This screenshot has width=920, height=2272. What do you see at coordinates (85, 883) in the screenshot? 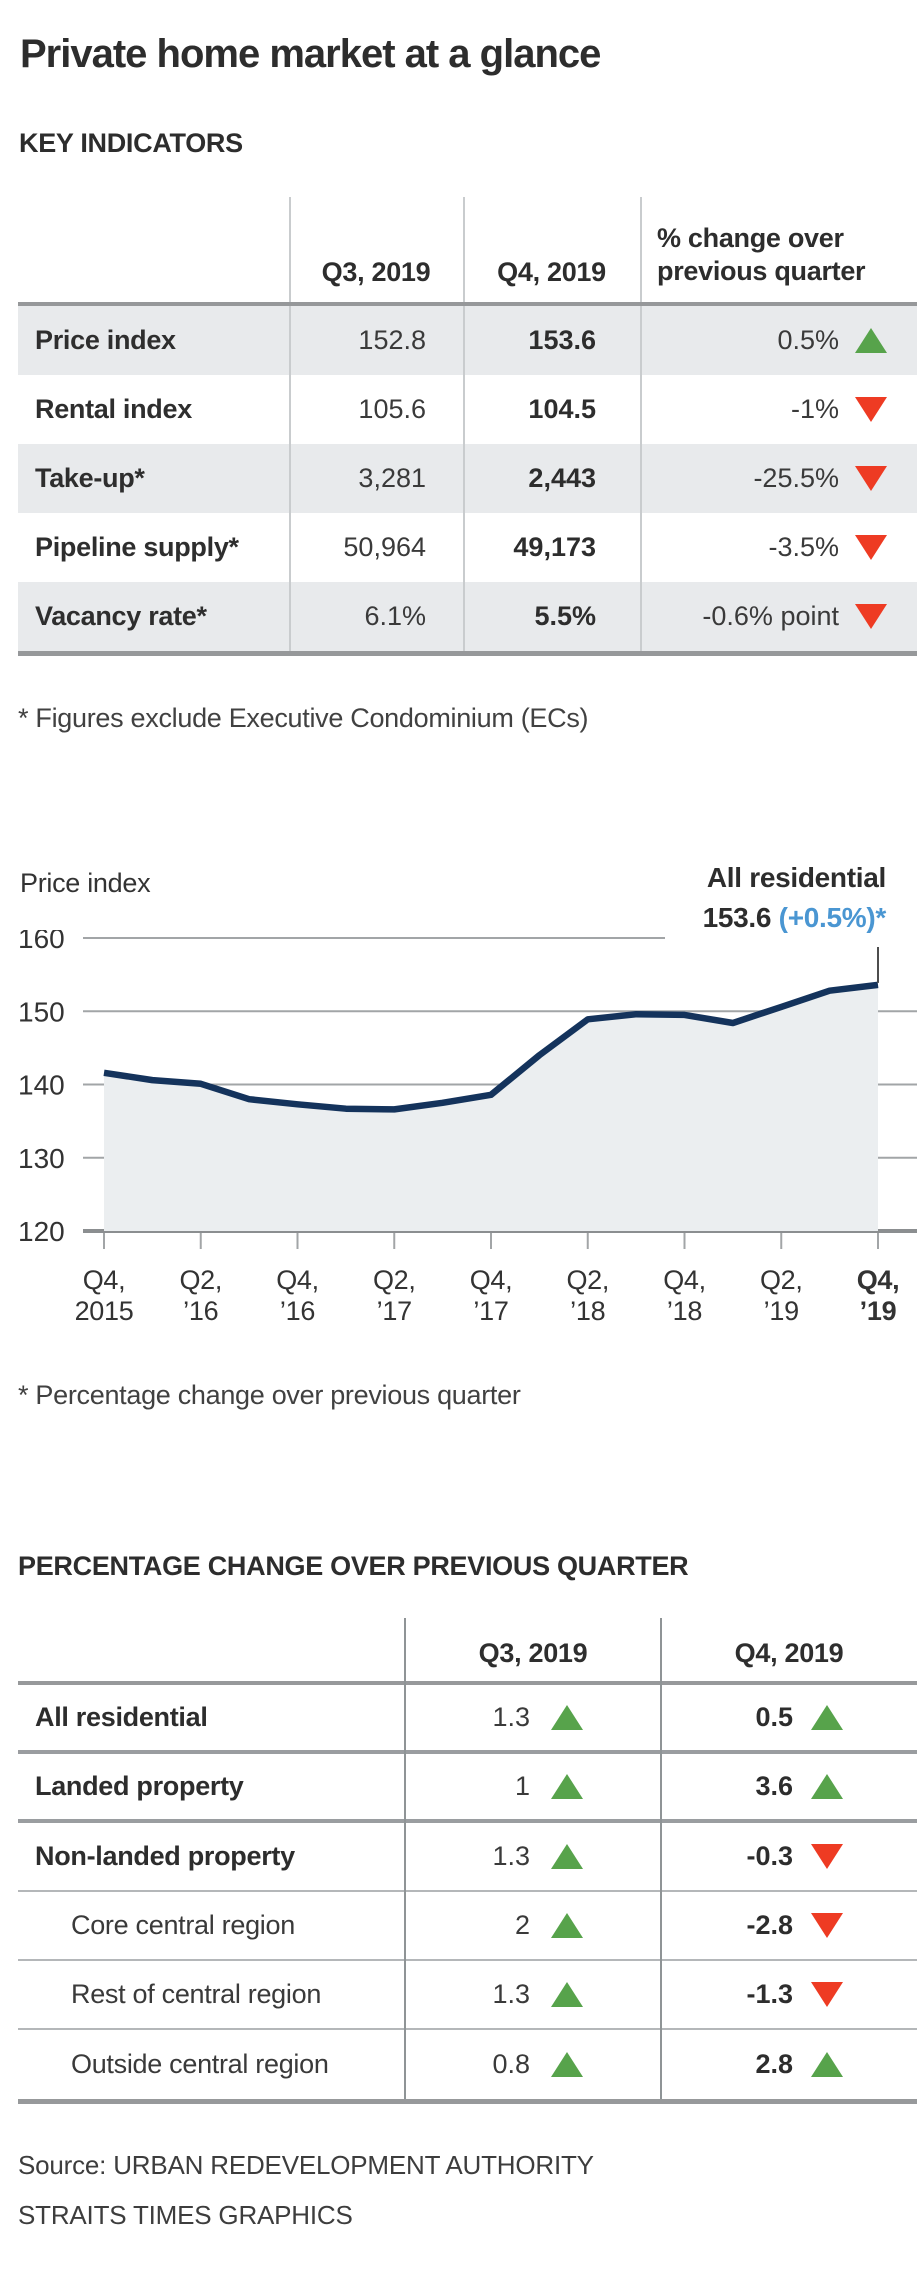
I see `chart-title: Price index` at bounding box center [85, 883].